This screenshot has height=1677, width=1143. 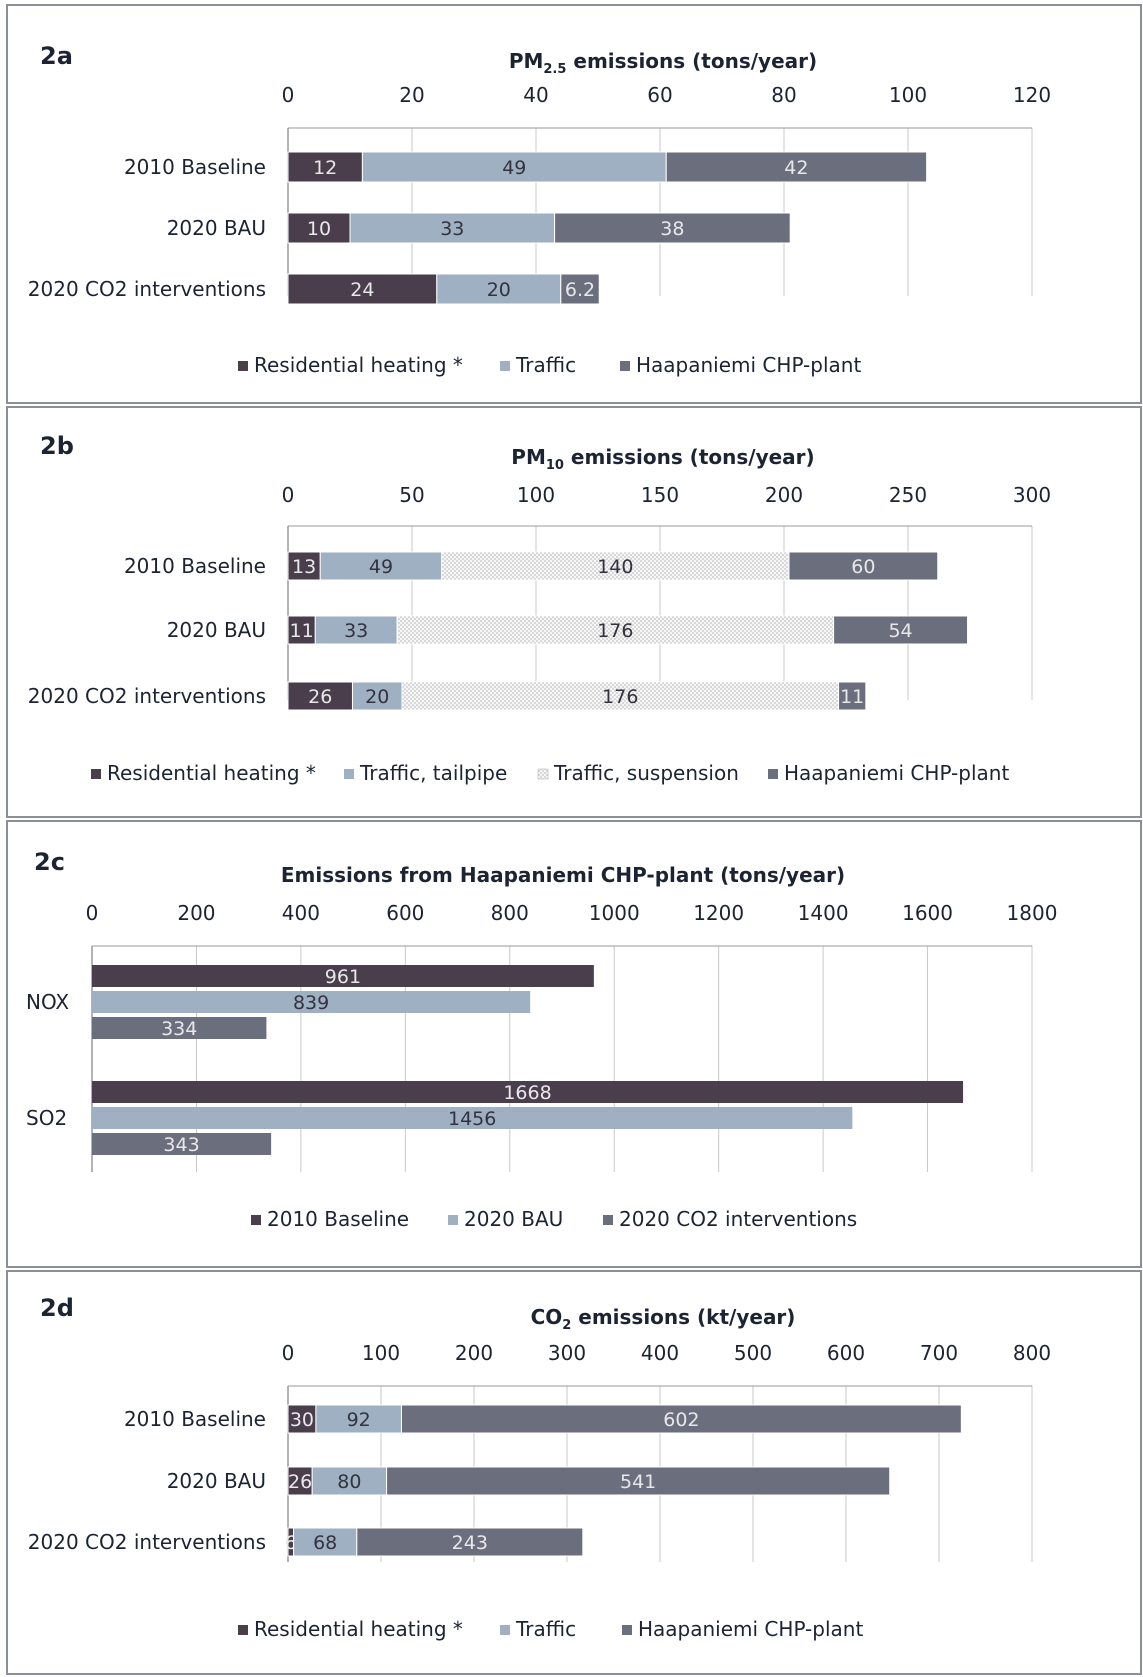 I want to click on data-label: 13, so click(x=304, y=567).